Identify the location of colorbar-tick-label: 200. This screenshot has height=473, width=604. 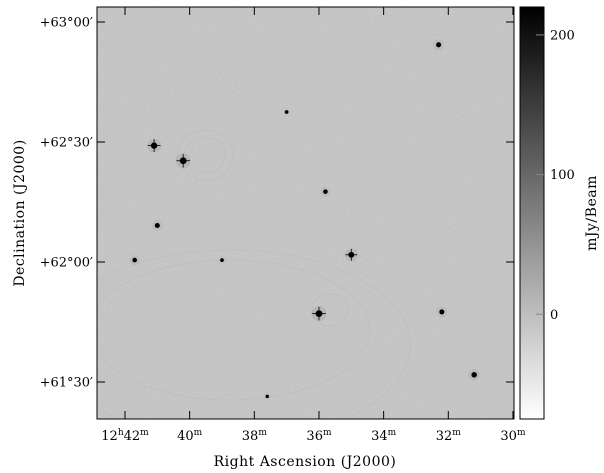
(562, 35).